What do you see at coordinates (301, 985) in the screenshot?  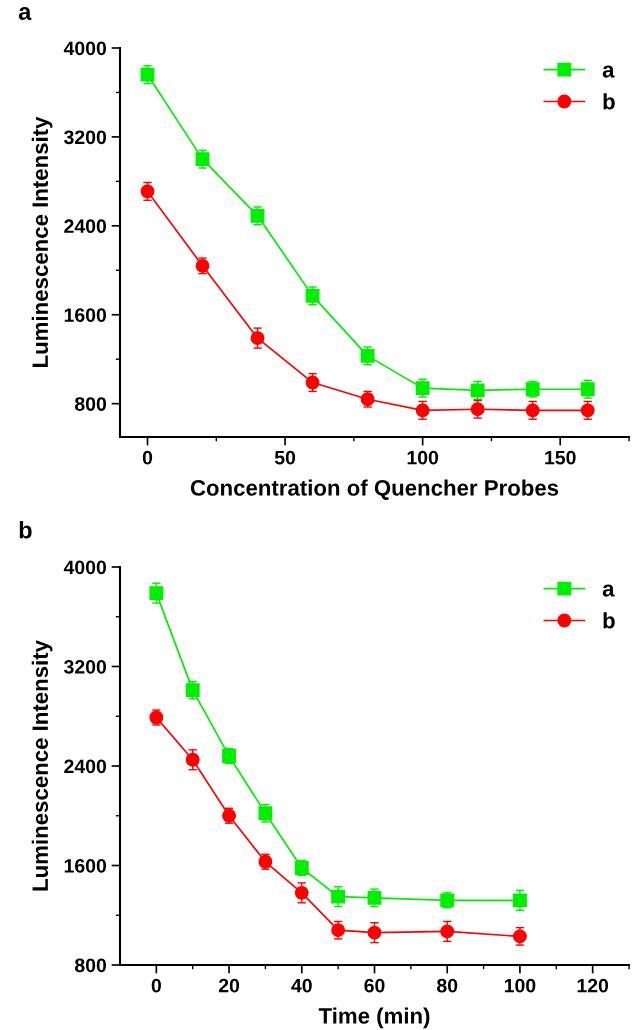 I see `x-tick-label: 40` at bounding box center [301, 985].